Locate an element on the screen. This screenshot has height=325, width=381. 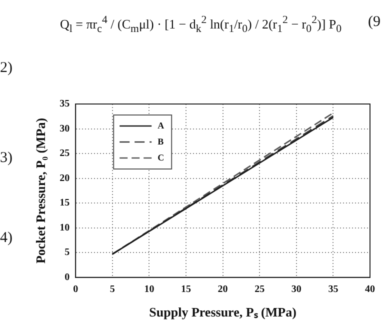
x-tick-label: 15 is located at coordinates (186, 289).